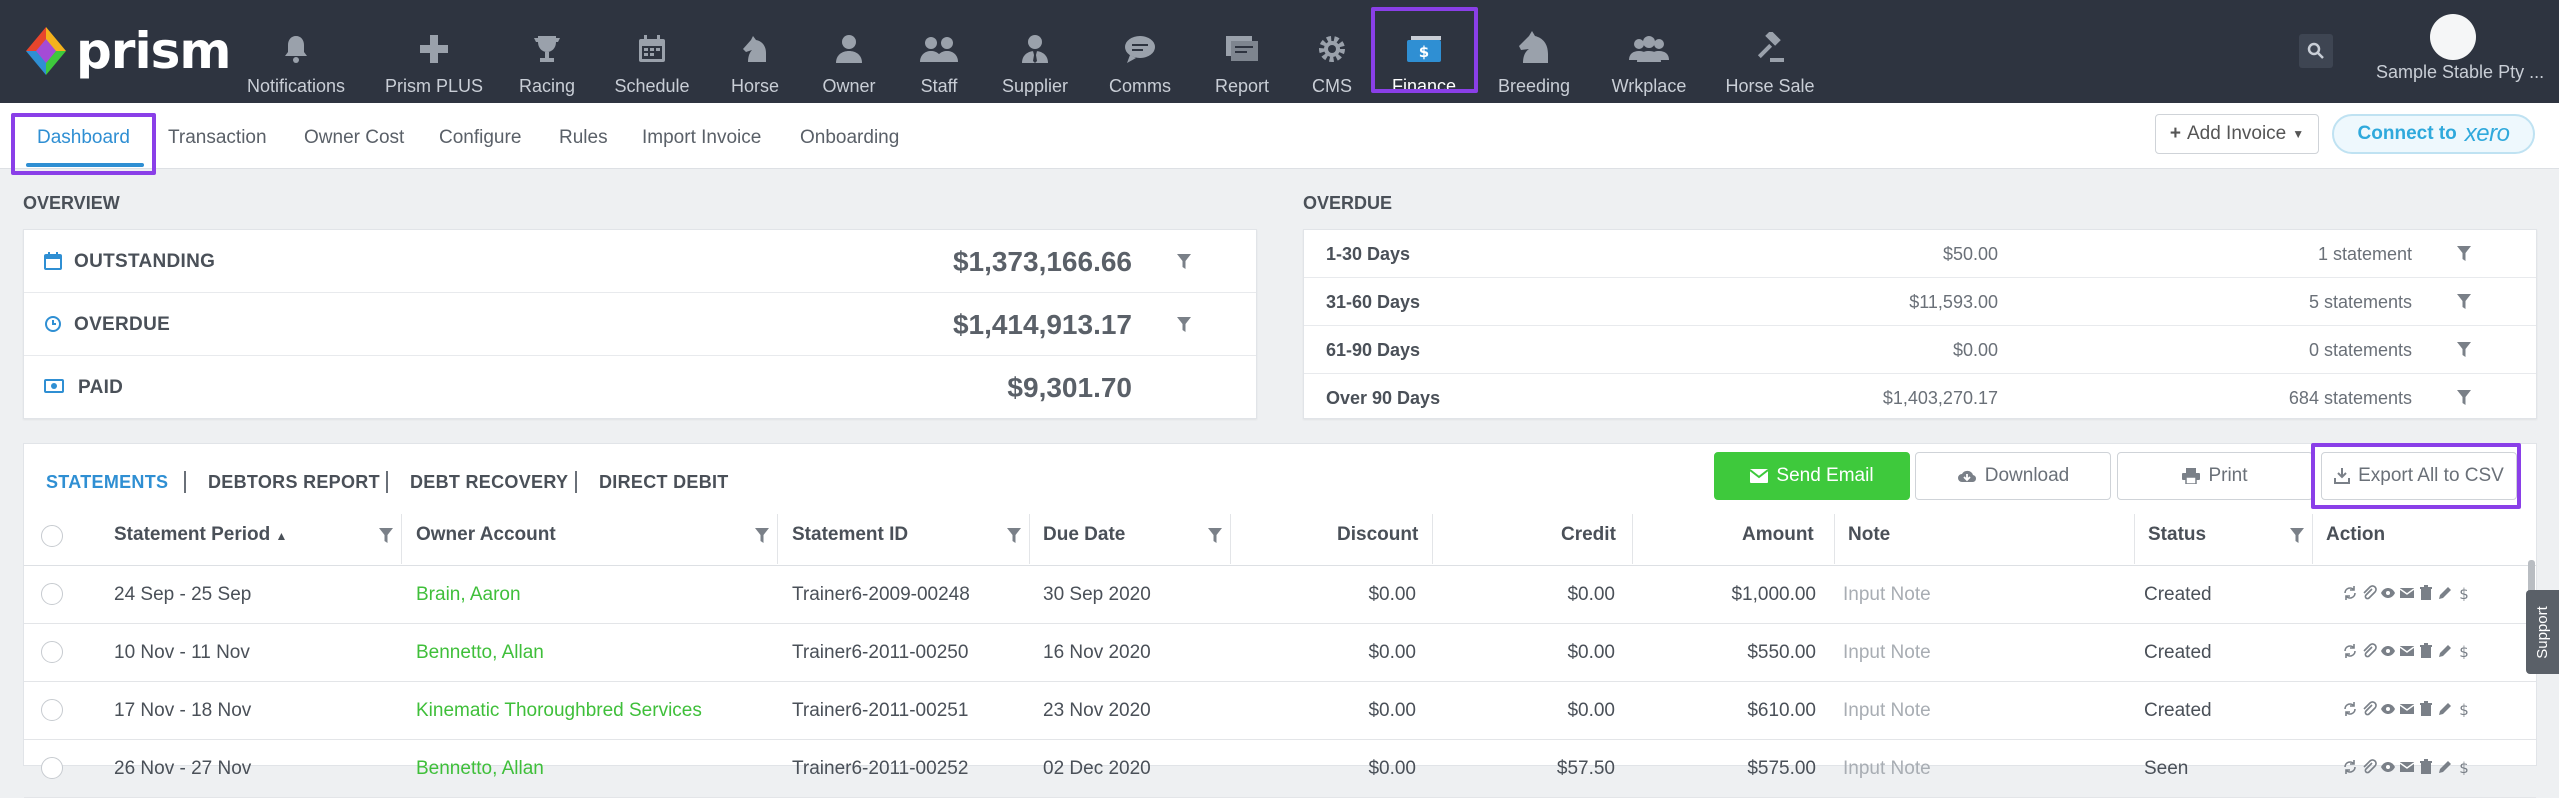 This screenshot has width=2559, height=798. What do you see at coordinates (850, 137) in the screenshot?
I see `tab-onboarding: Onboarding` at bounding box center [850, 137].